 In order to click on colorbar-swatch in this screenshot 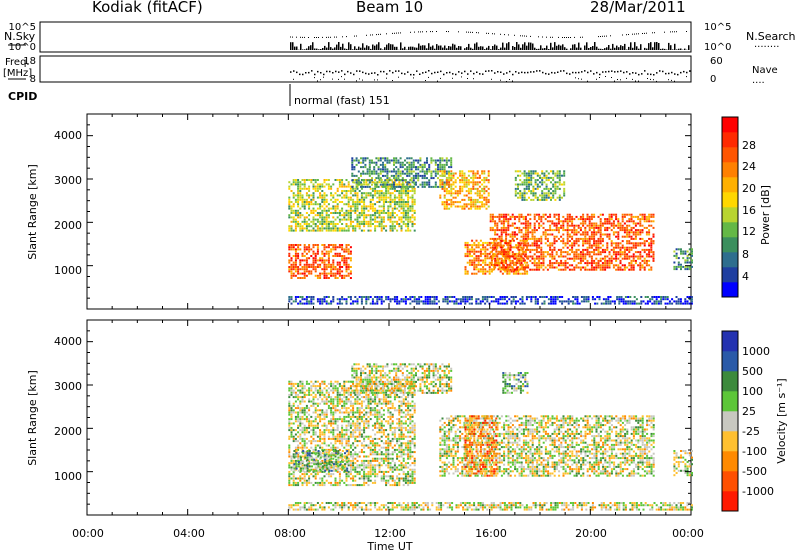, I will do `click(730, 245)`.